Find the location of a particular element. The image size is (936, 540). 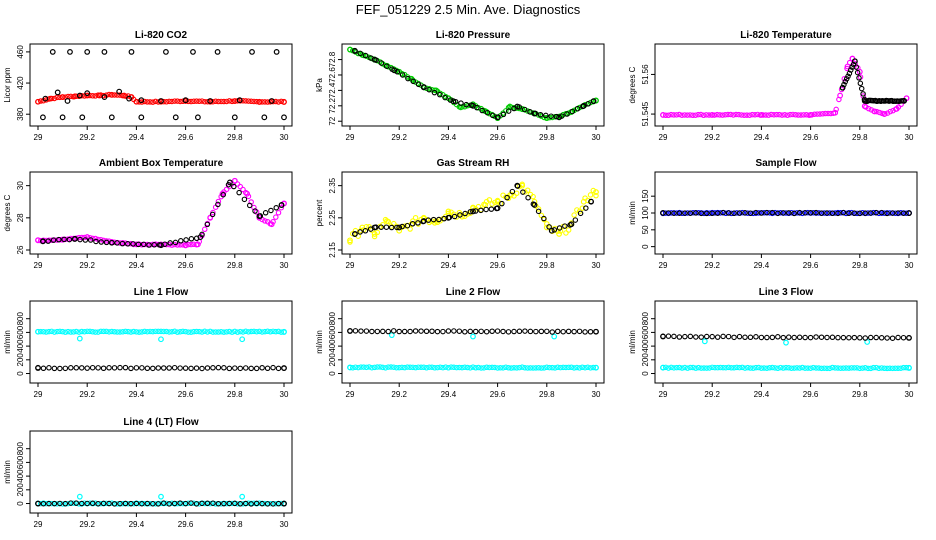

x-tick-label: 29.8 is located at coordinates (547, 265).